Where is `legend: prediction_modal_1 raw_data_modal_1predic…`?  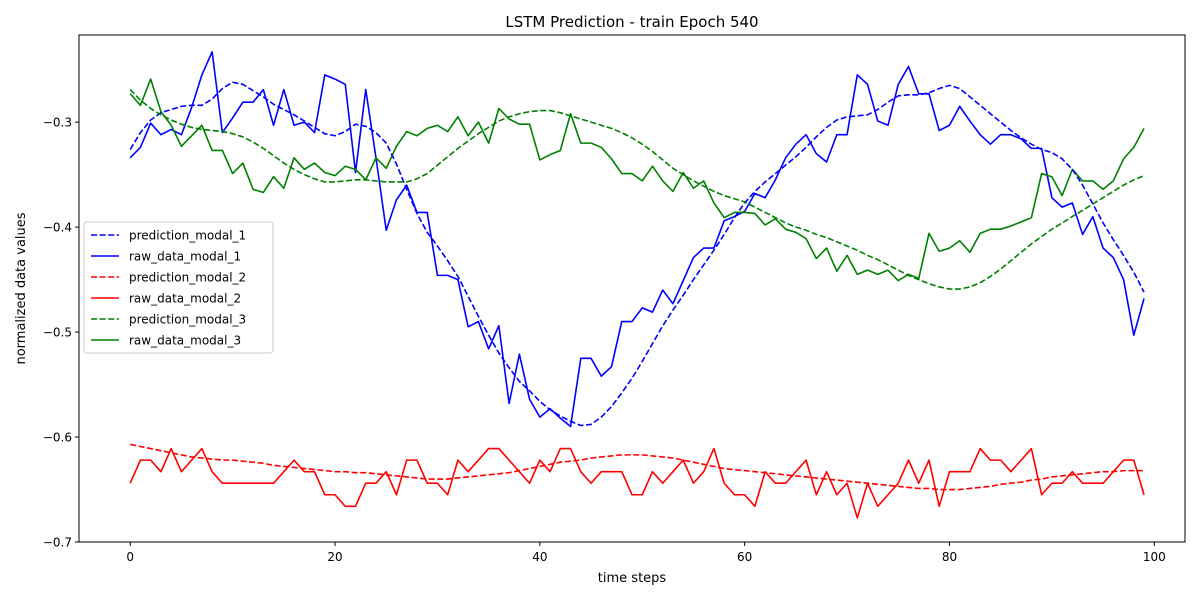
legend: prediction_modal_1 raw_data_modal_1predic… is located at coordinates (178, 287).